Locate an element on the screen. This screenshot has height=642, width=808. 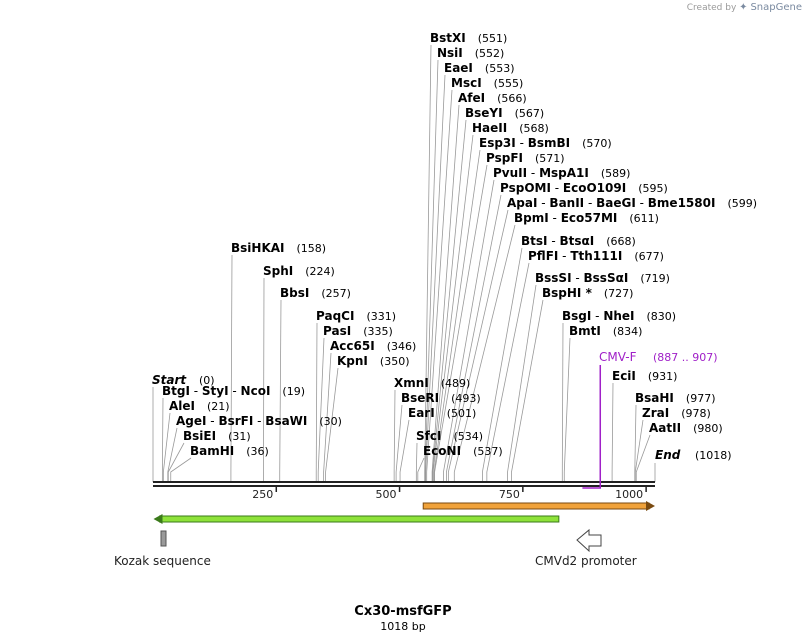
site-label-bmti: BmtI (834) is located at coordinates (605, 331).